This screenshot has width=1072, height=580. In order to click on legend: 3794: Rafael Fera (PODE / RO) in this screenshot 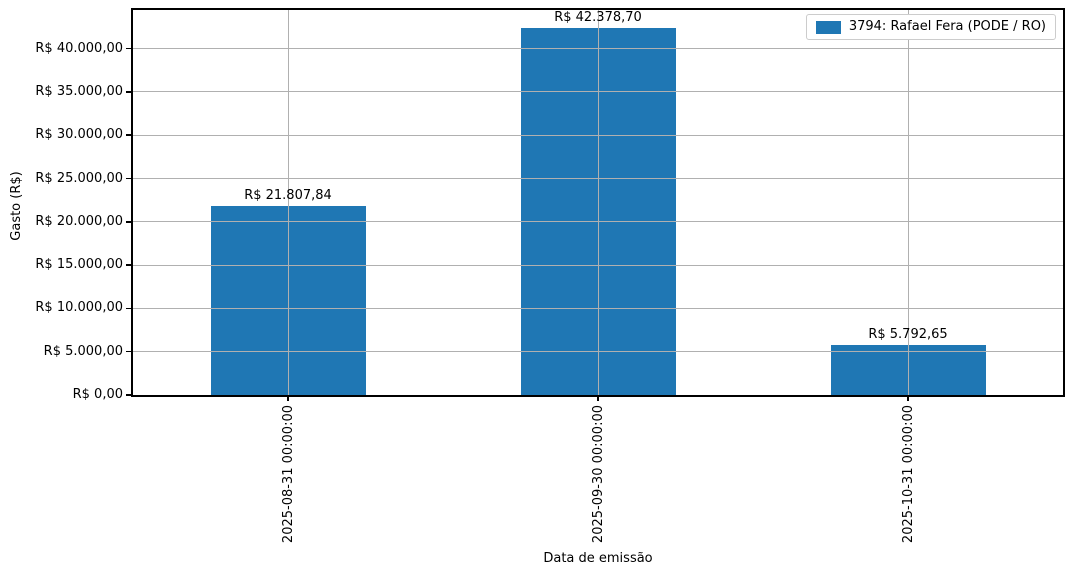, I will do `click(930, 27)`.